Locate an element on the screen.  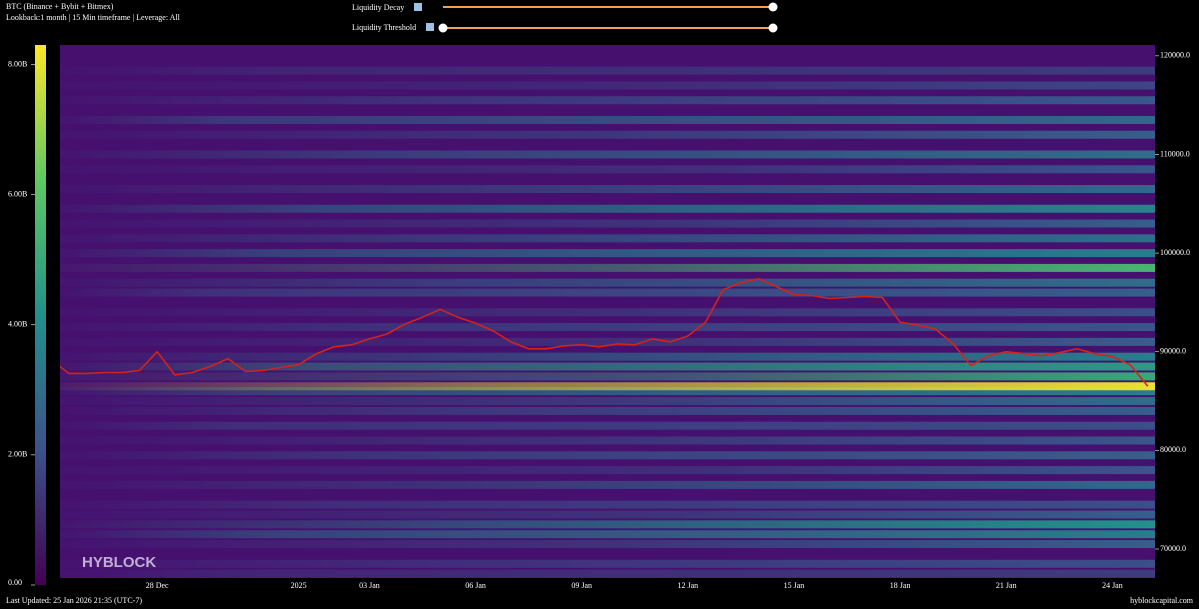
y-tick-label: 80000.0 is located at coordinates (1173, 449).